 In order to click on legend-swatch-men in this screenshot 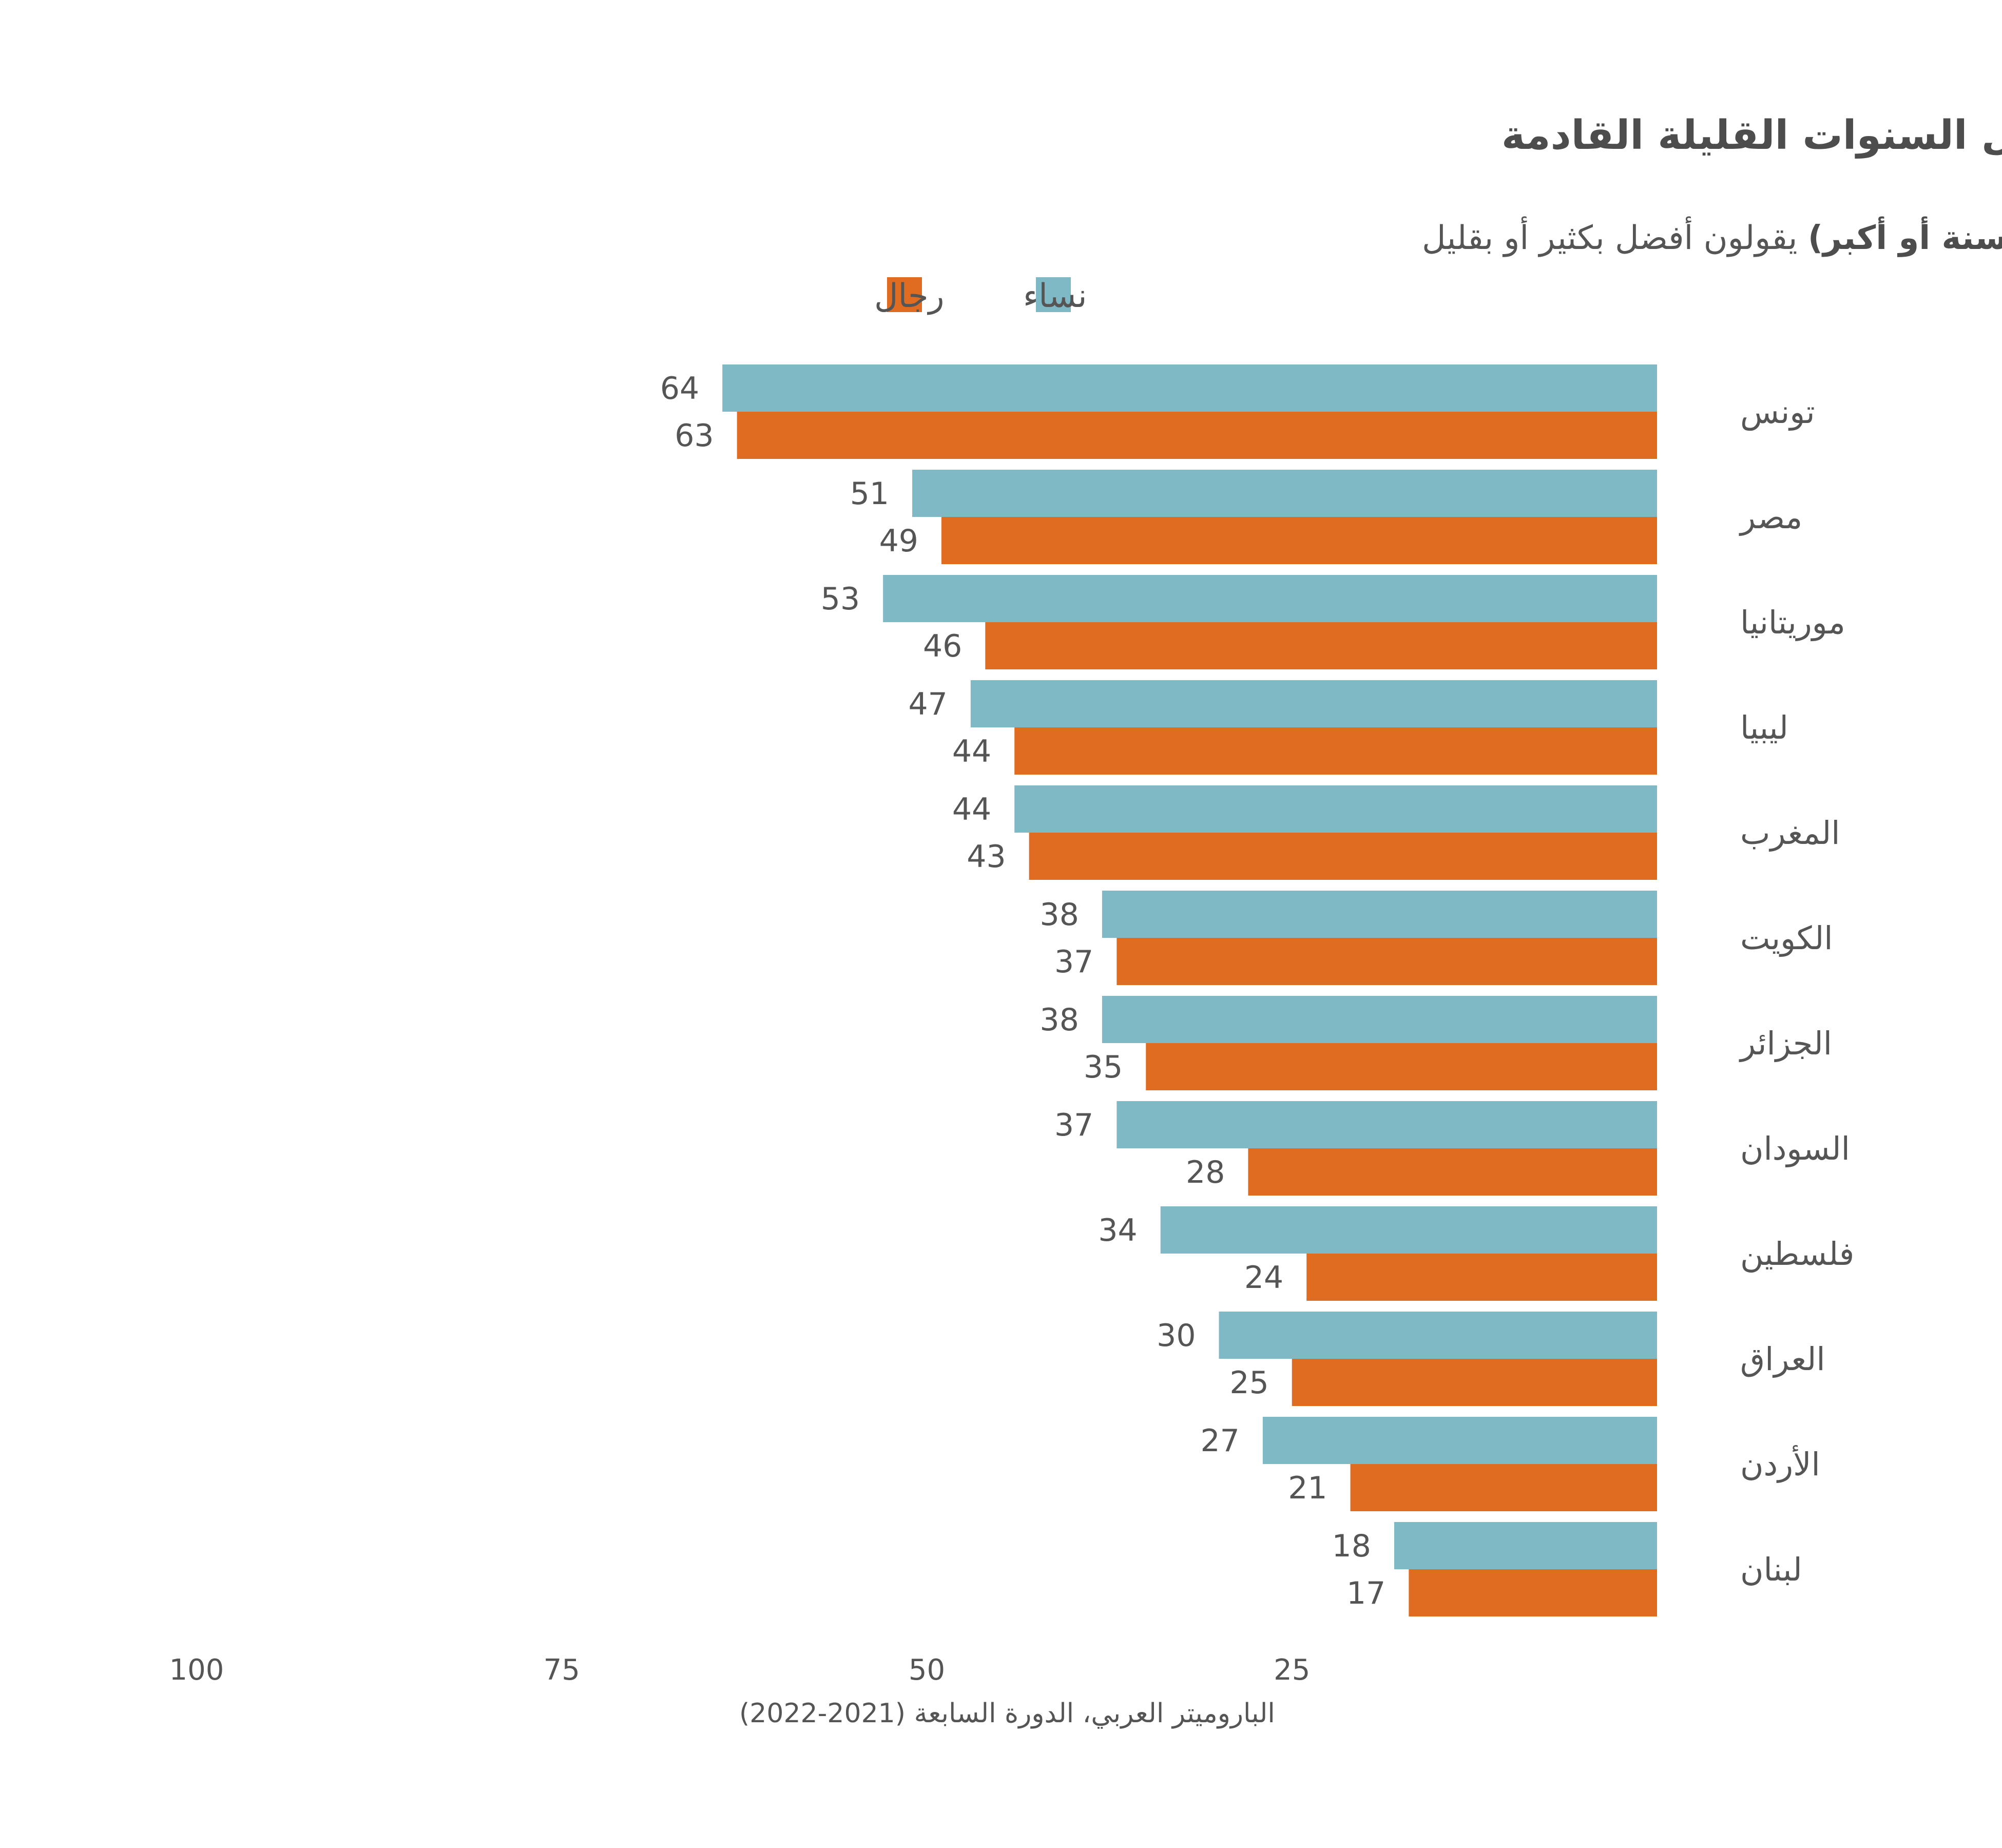, I will do `click(904, 294)`.